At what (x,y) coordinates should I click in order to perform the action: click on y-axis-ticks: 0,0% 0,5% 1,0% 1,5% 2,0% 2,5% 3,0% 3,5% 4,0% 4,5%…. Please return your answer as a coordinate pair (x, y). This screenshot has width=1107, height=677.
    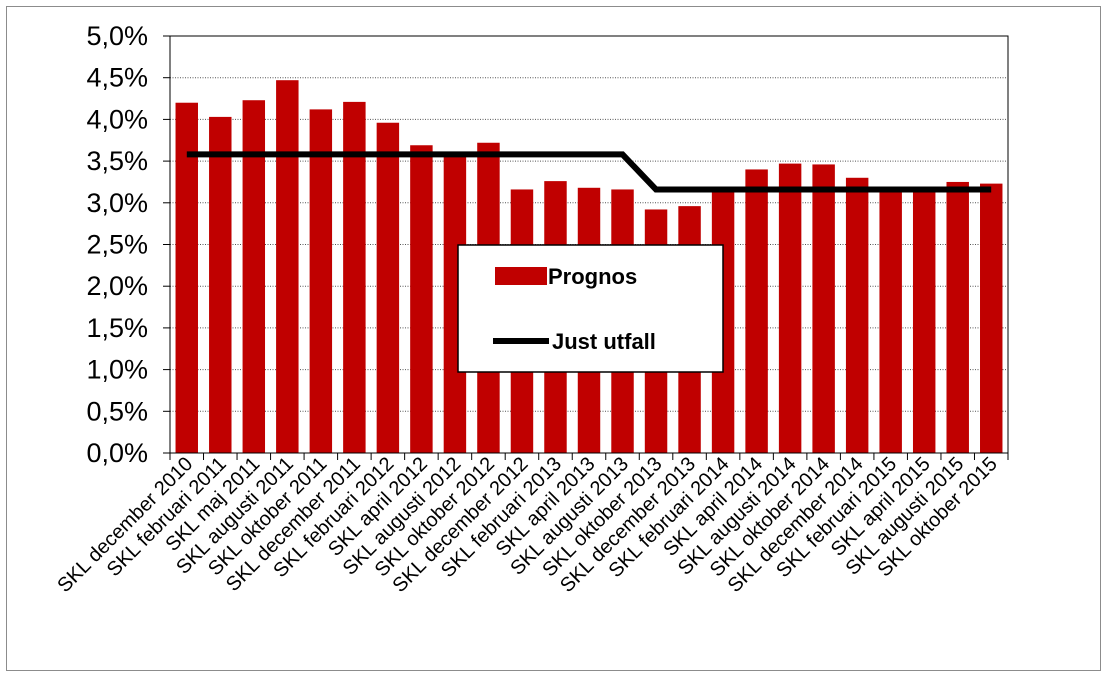
    Looking at the image, I should click on (128, 244).